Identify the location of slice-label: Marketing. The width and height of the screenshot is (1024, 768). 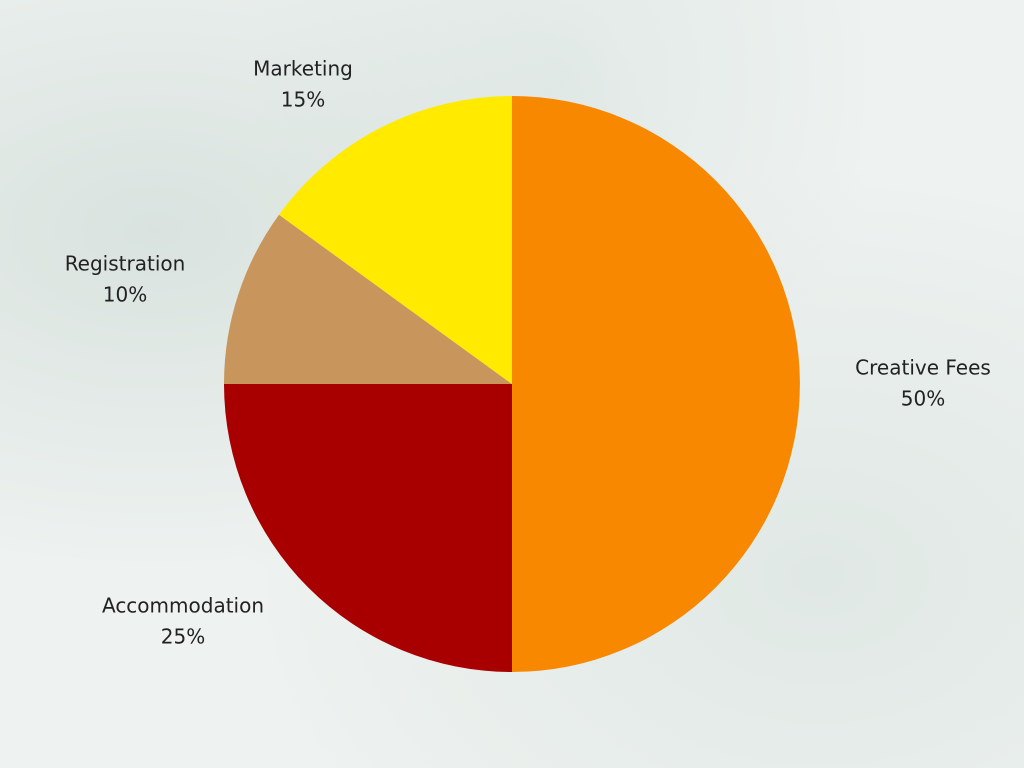
(303, 69).